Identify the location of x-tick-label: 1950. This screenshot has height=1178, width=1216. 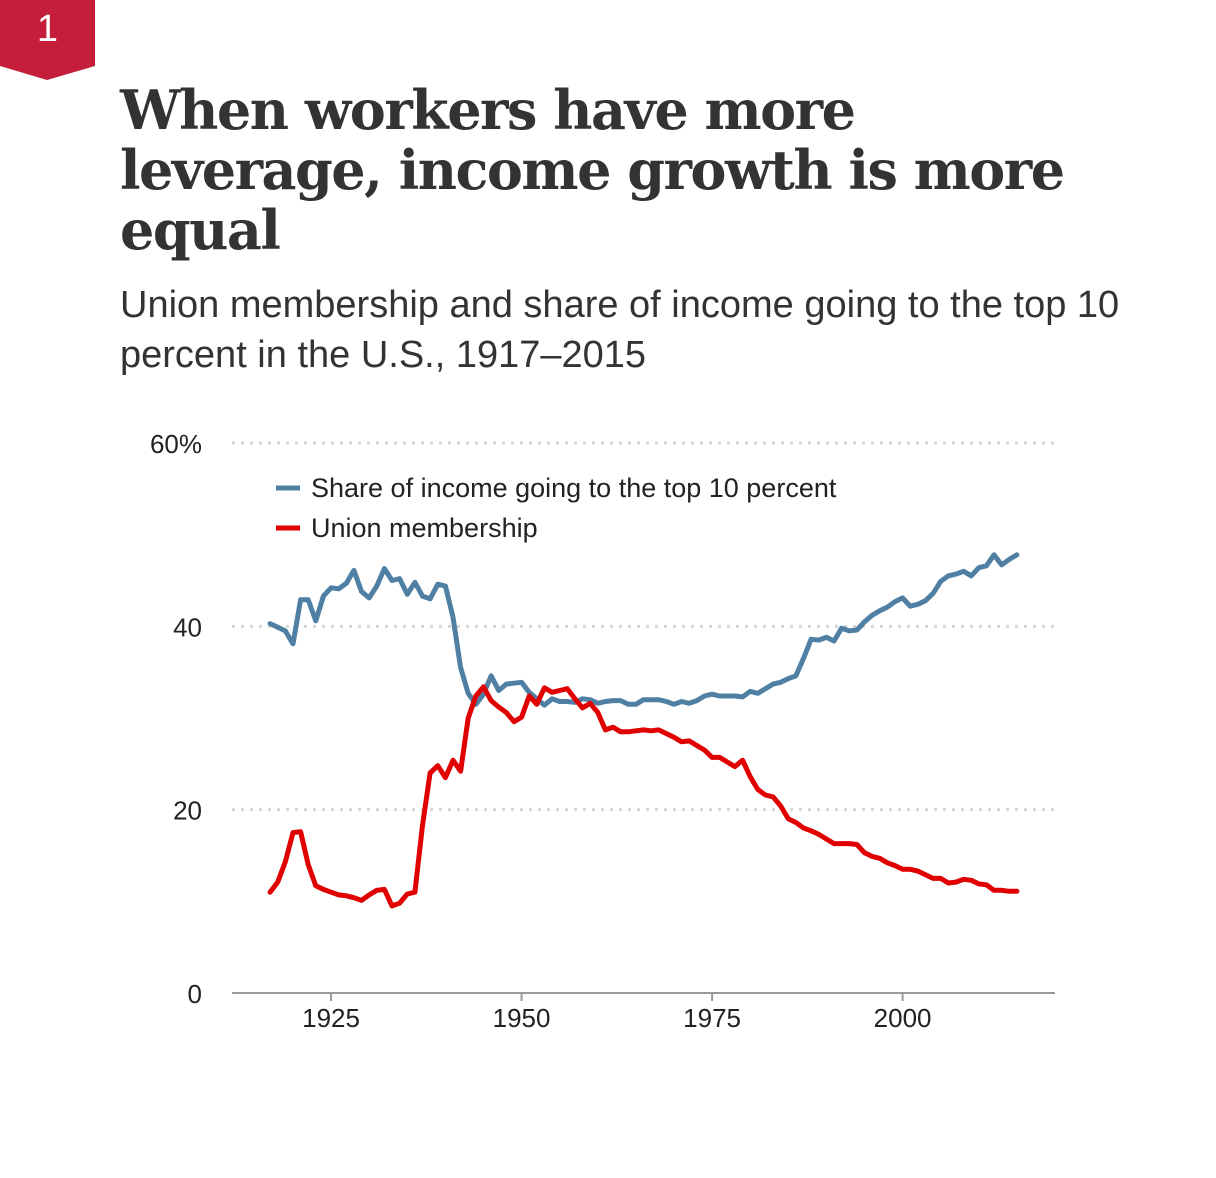
(522, 1018).